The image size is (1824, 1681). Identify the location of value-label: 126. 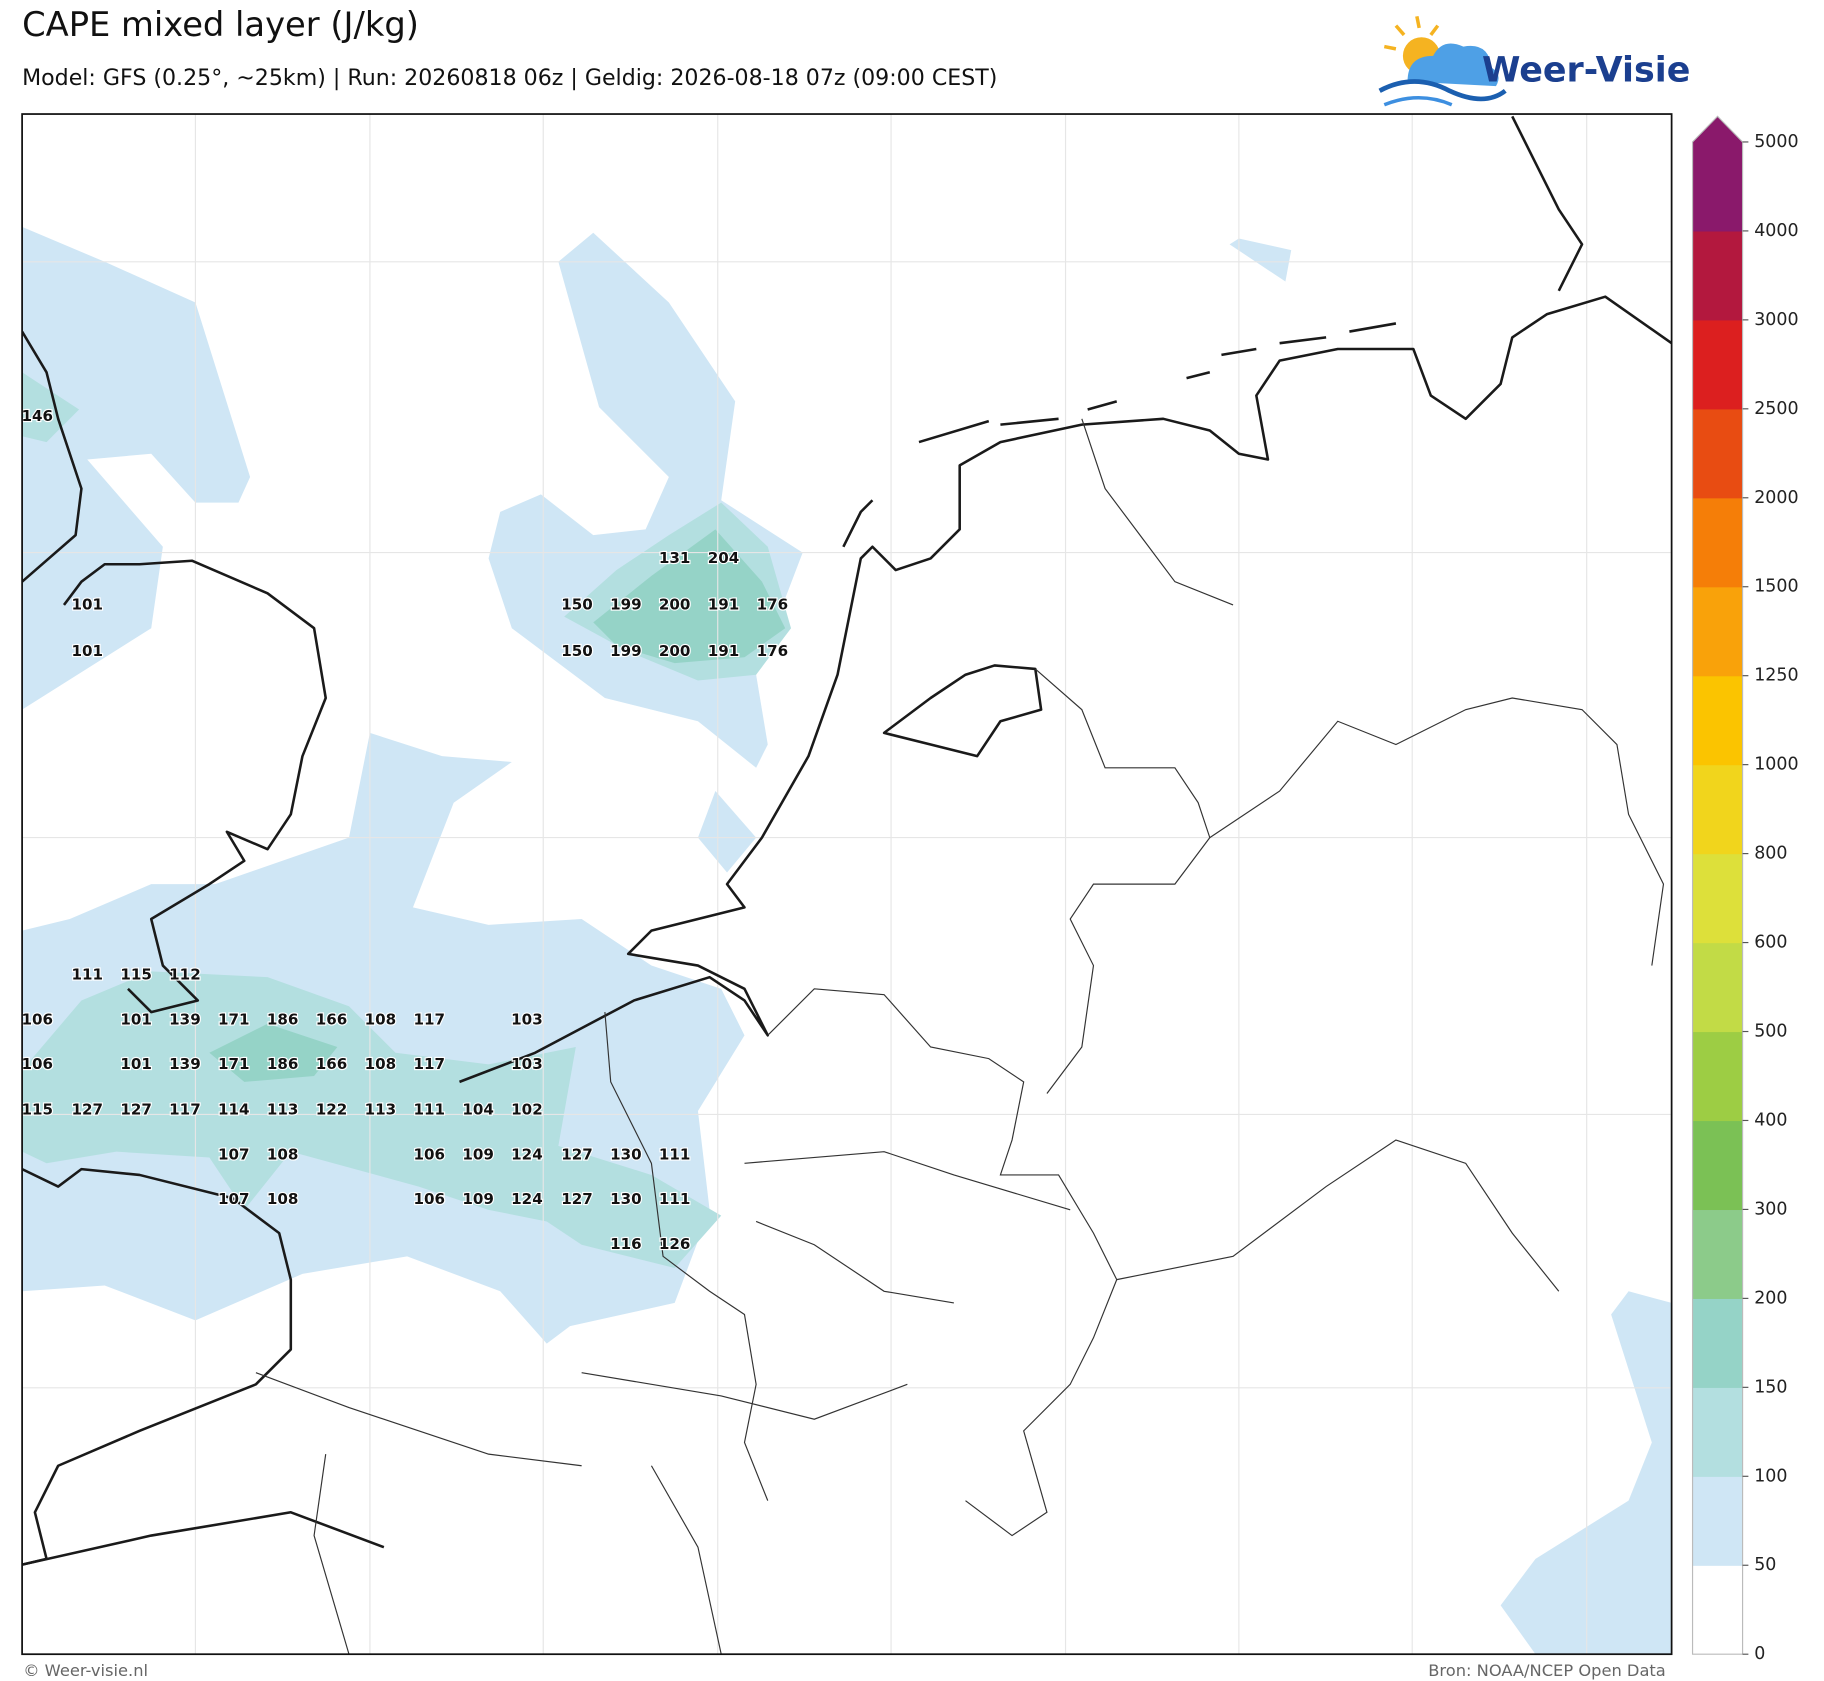
(675, 1244).